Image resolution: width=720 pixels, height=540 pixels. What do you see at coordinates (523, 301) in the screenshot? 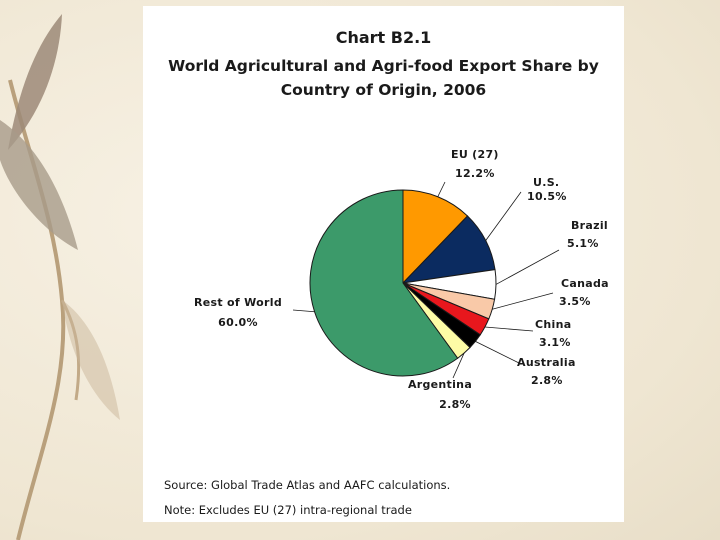
I see `leader-line-canada` at bounding box center [523, 301].